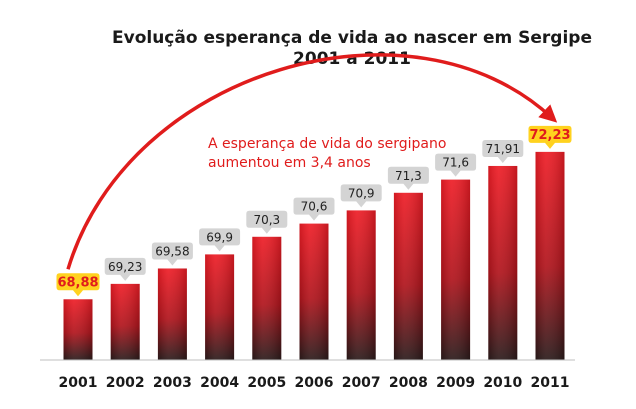 This screenshot has height=409, width=636. I want to click on bar-shade-2001, so click(78, 329).